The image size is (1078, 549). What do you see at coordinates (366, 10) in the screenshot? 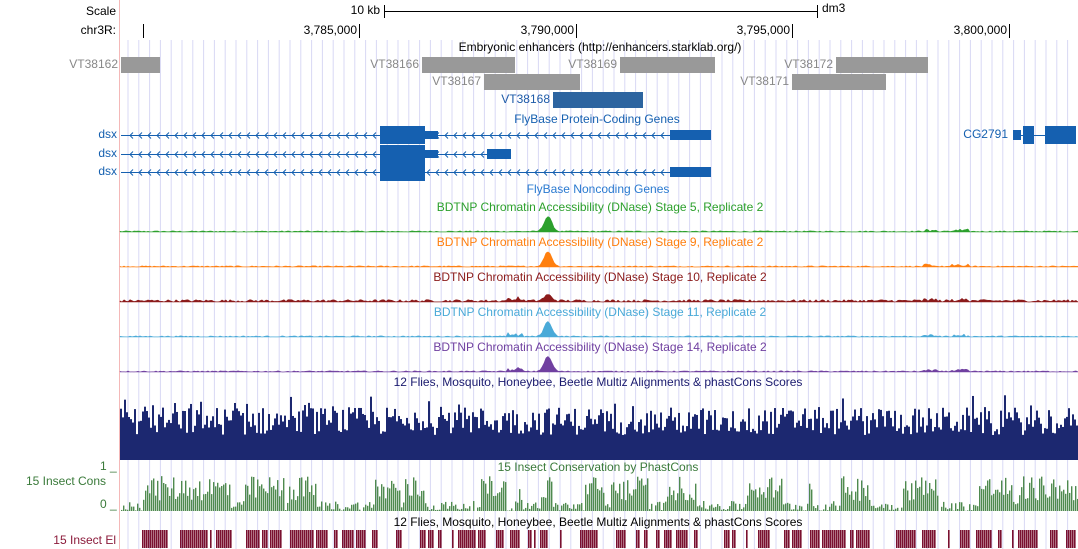
I see `label: 10 kb` at bounding box center [366, 10].